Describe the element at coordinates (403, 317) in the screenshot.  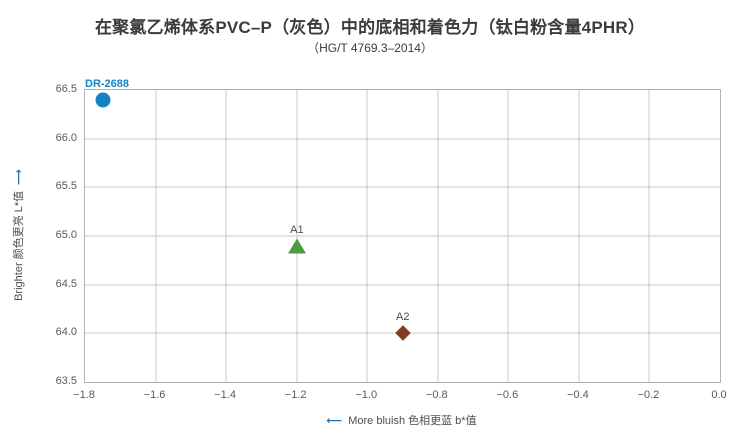
I see `data-point-label-a2: A2` at that location.